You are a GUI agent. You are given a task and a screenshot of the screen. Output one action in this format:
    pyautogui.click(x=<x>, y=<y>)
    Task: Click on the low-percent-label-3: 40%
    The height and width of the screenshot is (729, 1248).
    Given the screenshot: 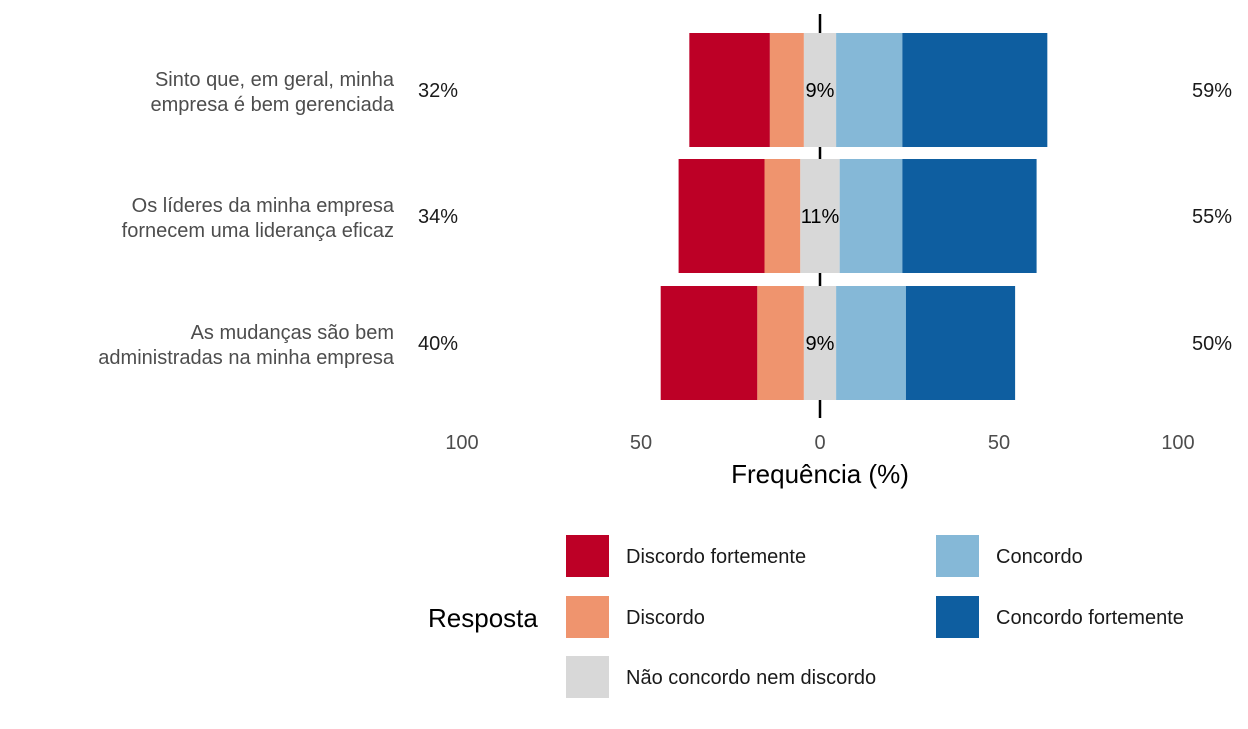 What is the action you would take?
    pyautogui.click(x=438, y=344)
    